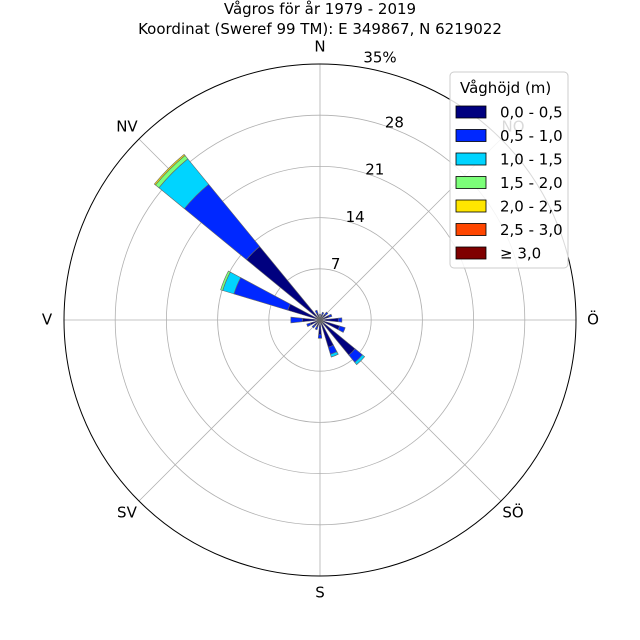  What do you see at coordinates (336, 264) in the screenshot?
I see `radial-tick-label: 7` at bounding box center [336, 264].